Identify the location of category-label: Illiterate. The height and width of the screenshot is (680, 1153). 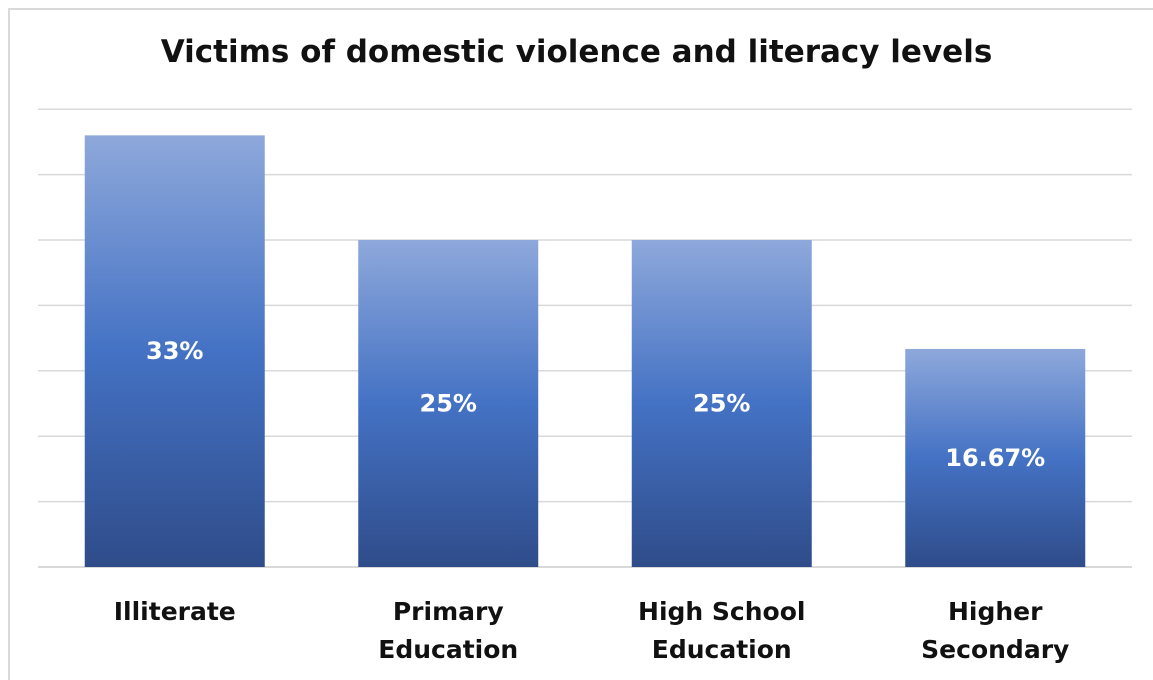
(175, 611).